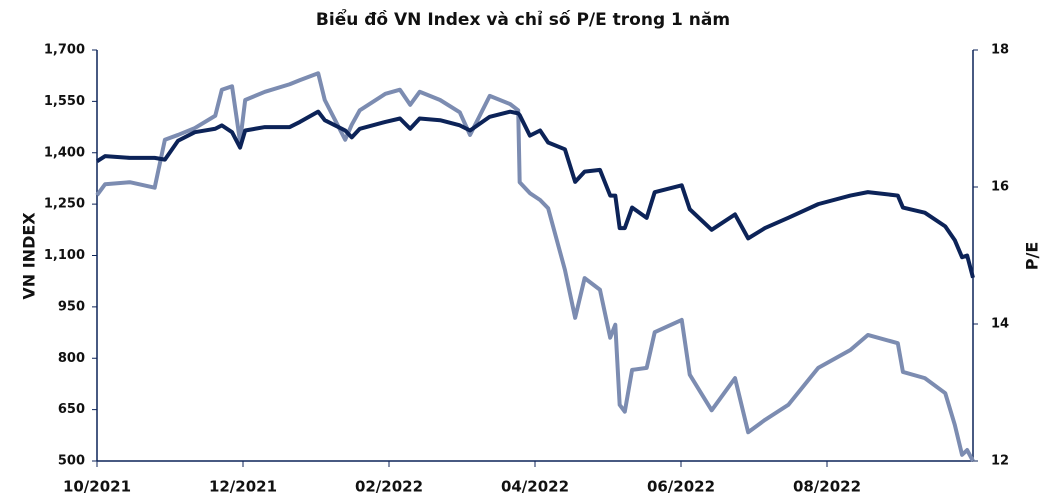 This screenshot has width=1046, height=496. What do you see at coordinates (1000, 461) in the screenshot?
I see `y2-tick-label: 12` at bounding box center [1000, 461].